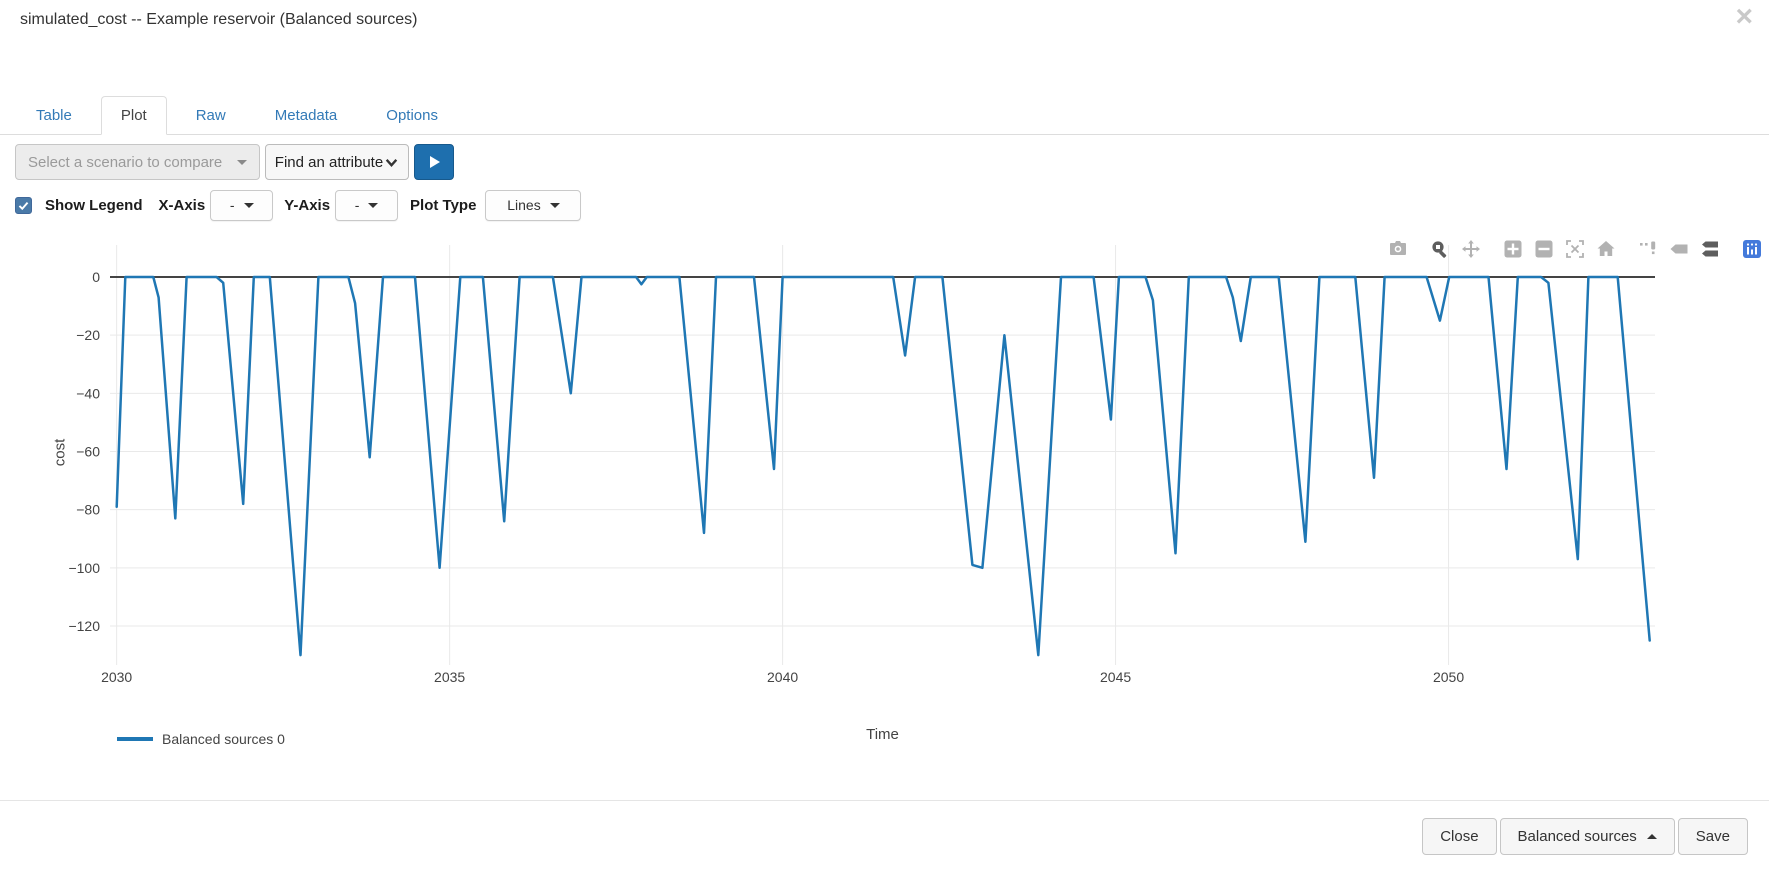  I want to click on spikelines-icon, so click(1648, 249).